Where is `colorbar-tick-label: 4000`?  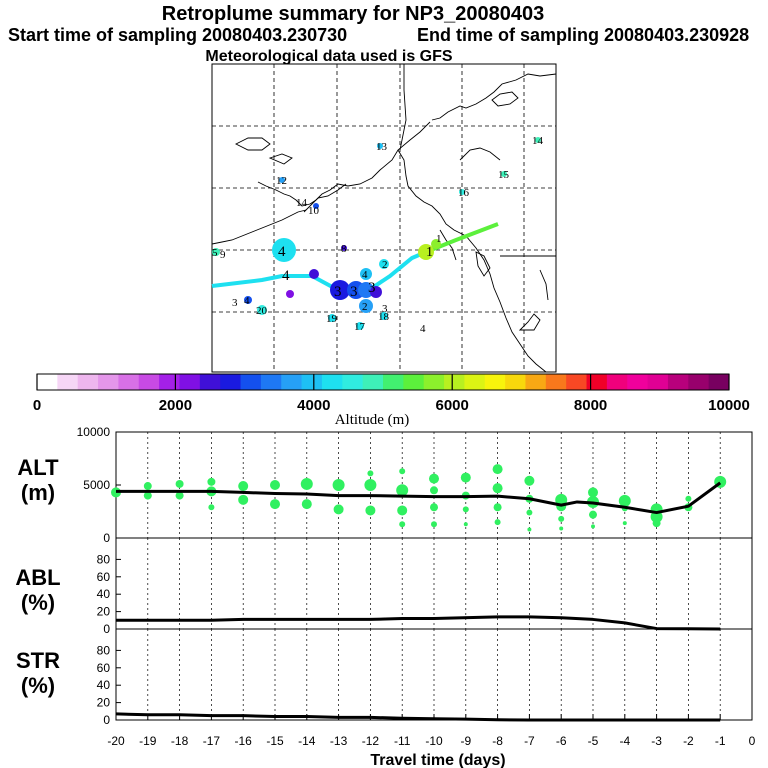
colorbar-tick-label: 4000 is located at coordinates (313, 405).